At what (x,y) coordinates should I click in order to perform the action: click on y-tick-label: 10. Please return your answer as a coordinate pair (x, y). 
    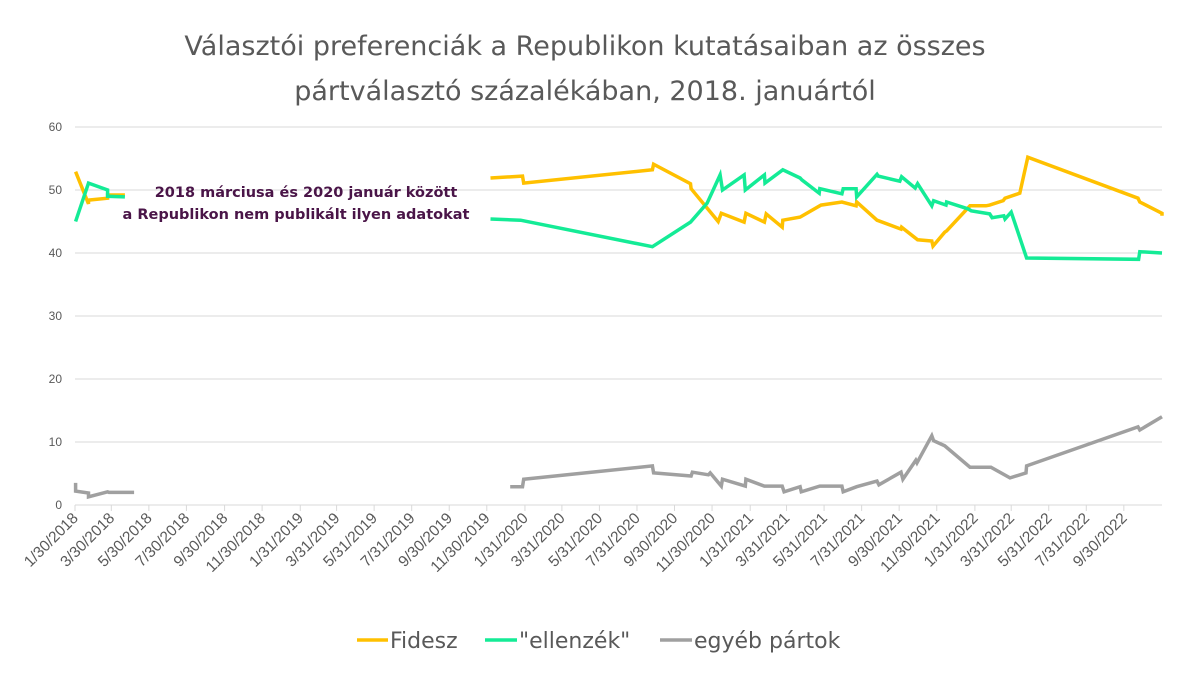
    Looking at the image, I should click on (56, 442).